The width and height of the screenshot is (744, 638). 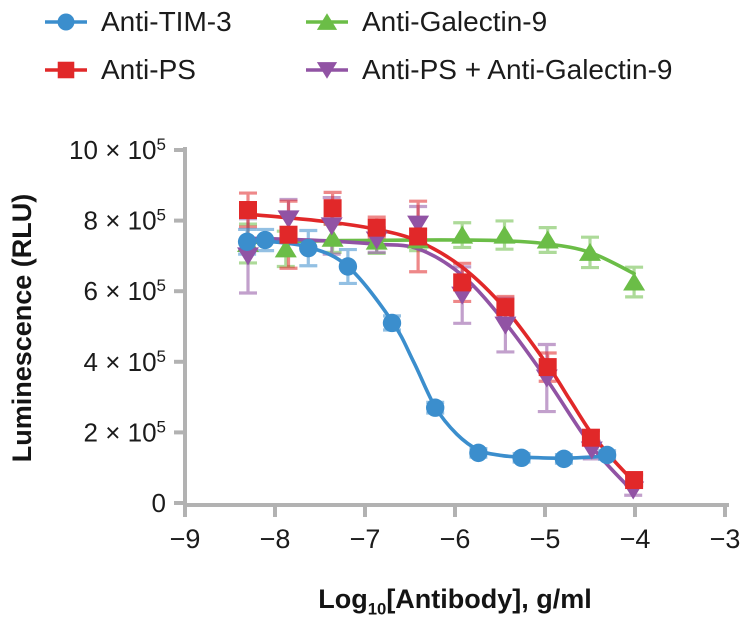 I want to click on triangle-up-marker-icon, so click(x=327, y=21).